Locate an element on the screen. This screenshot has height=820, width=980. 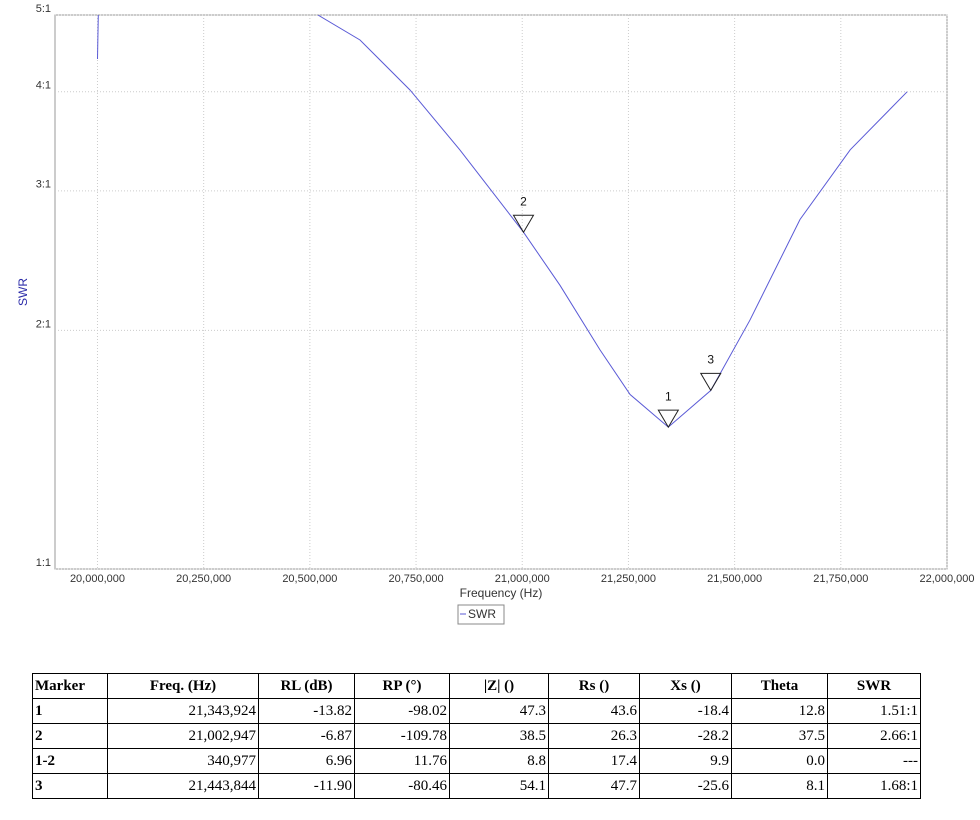
table-cell: 26.3 is located at coordinates (594, 736).